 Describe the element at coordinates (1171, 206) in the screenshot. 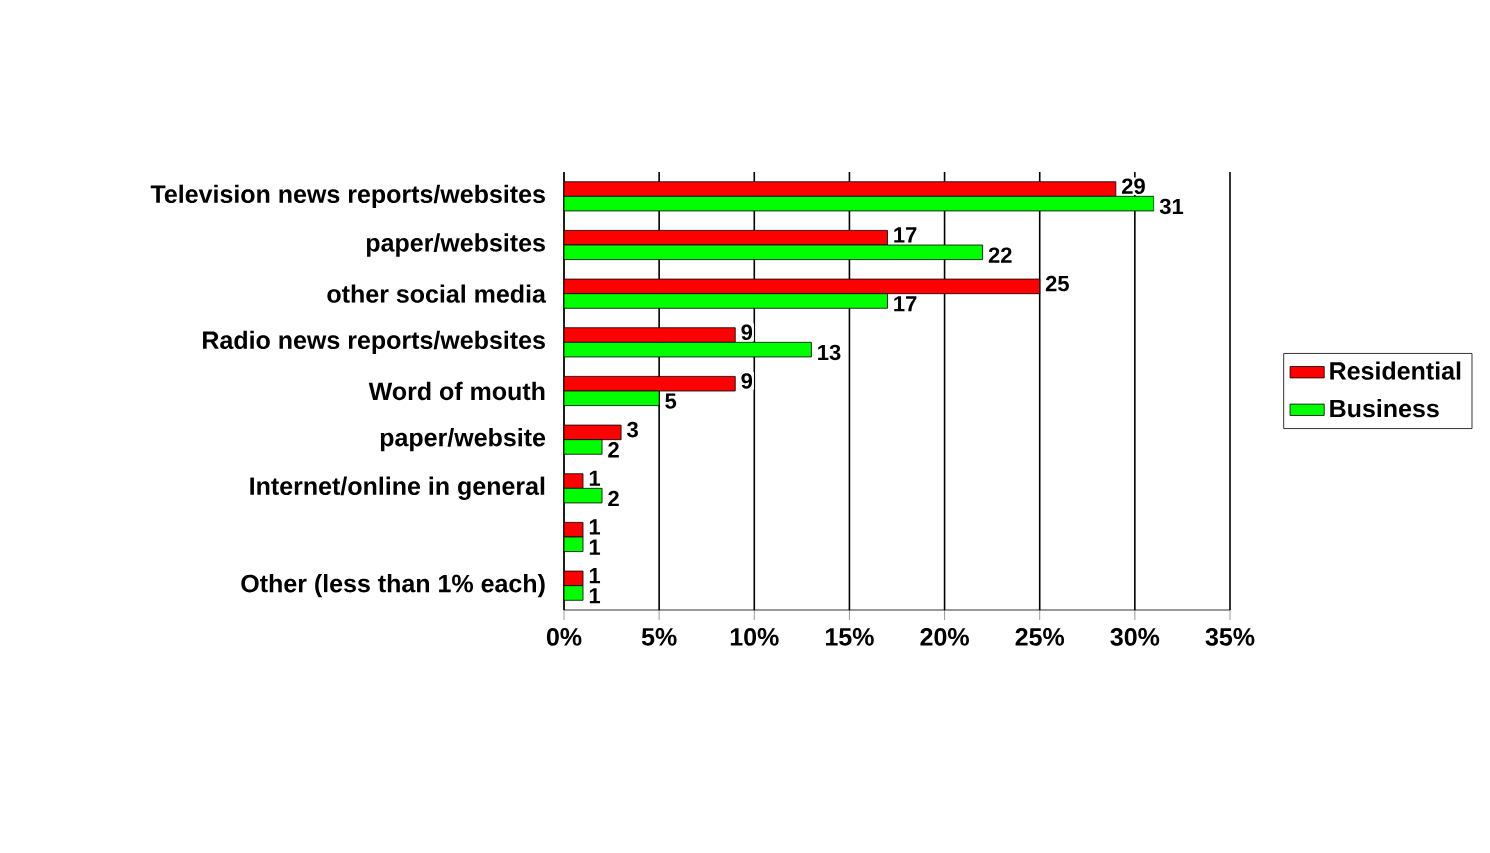

I see `data-label: 31` at that location.